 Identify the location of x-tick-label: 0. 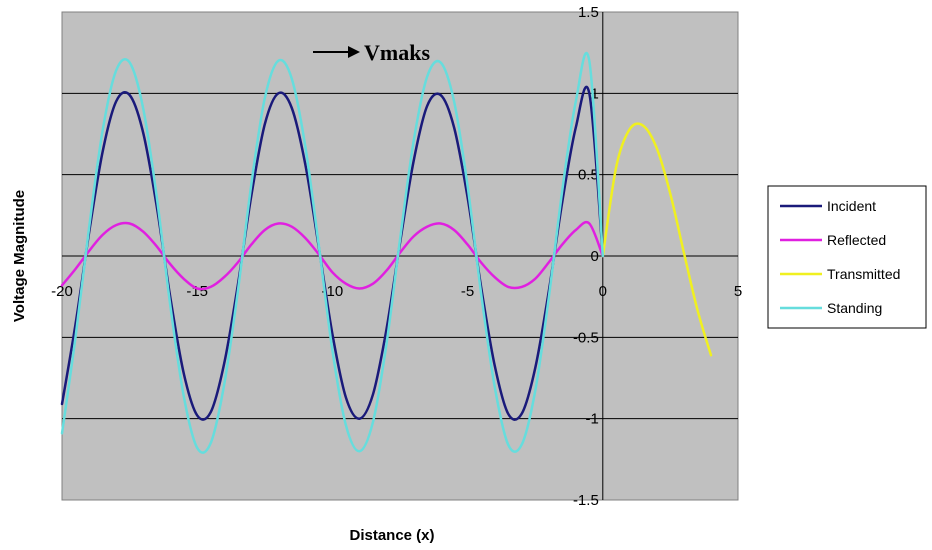
(603, 291).